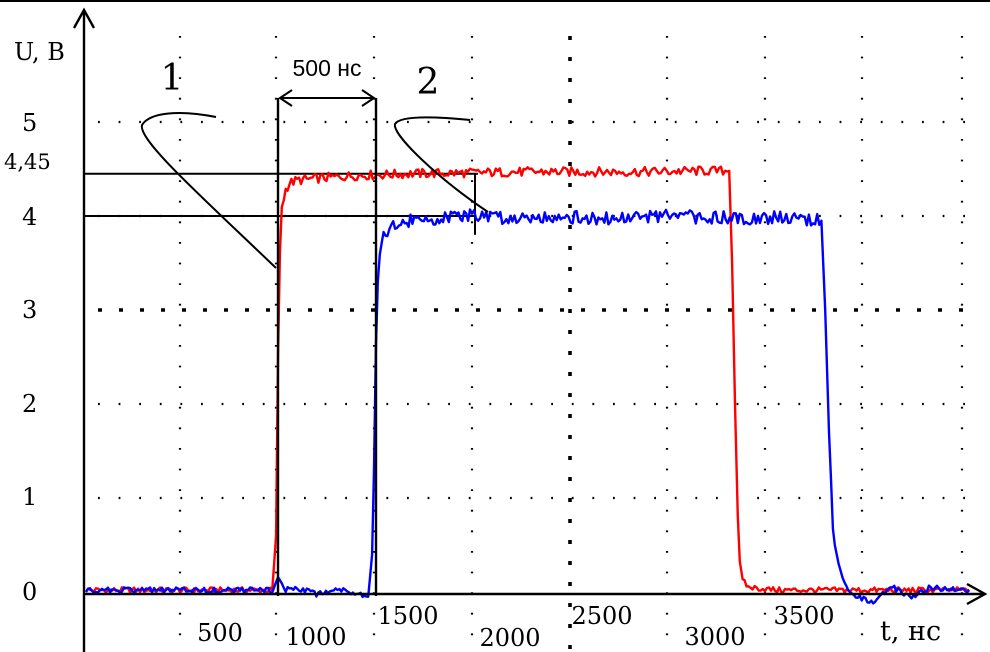 The image size is (990, 652). Describe the element at coordinates (977, 594) in the screenshot. I see `x-axis-arrow-icon` at that location.